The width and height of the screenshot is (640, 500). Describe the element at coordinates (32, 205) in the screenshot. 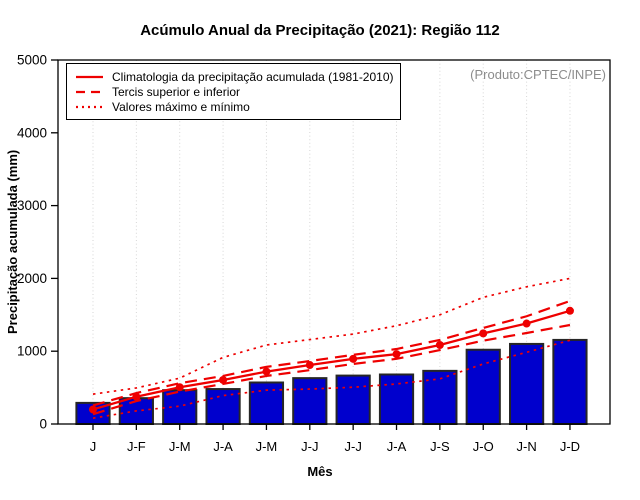

I see `y-tick-label: 3000` at that location.